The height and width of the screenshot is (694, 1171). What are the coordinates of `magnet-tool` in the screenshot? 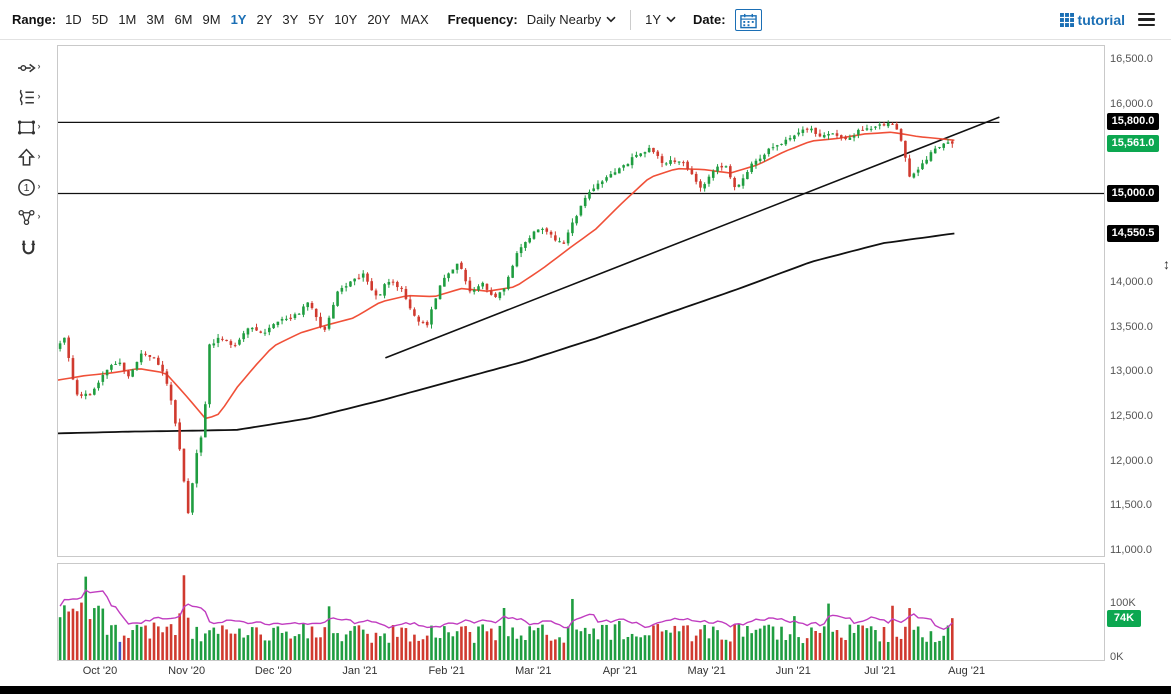 It's located at (28, 249).